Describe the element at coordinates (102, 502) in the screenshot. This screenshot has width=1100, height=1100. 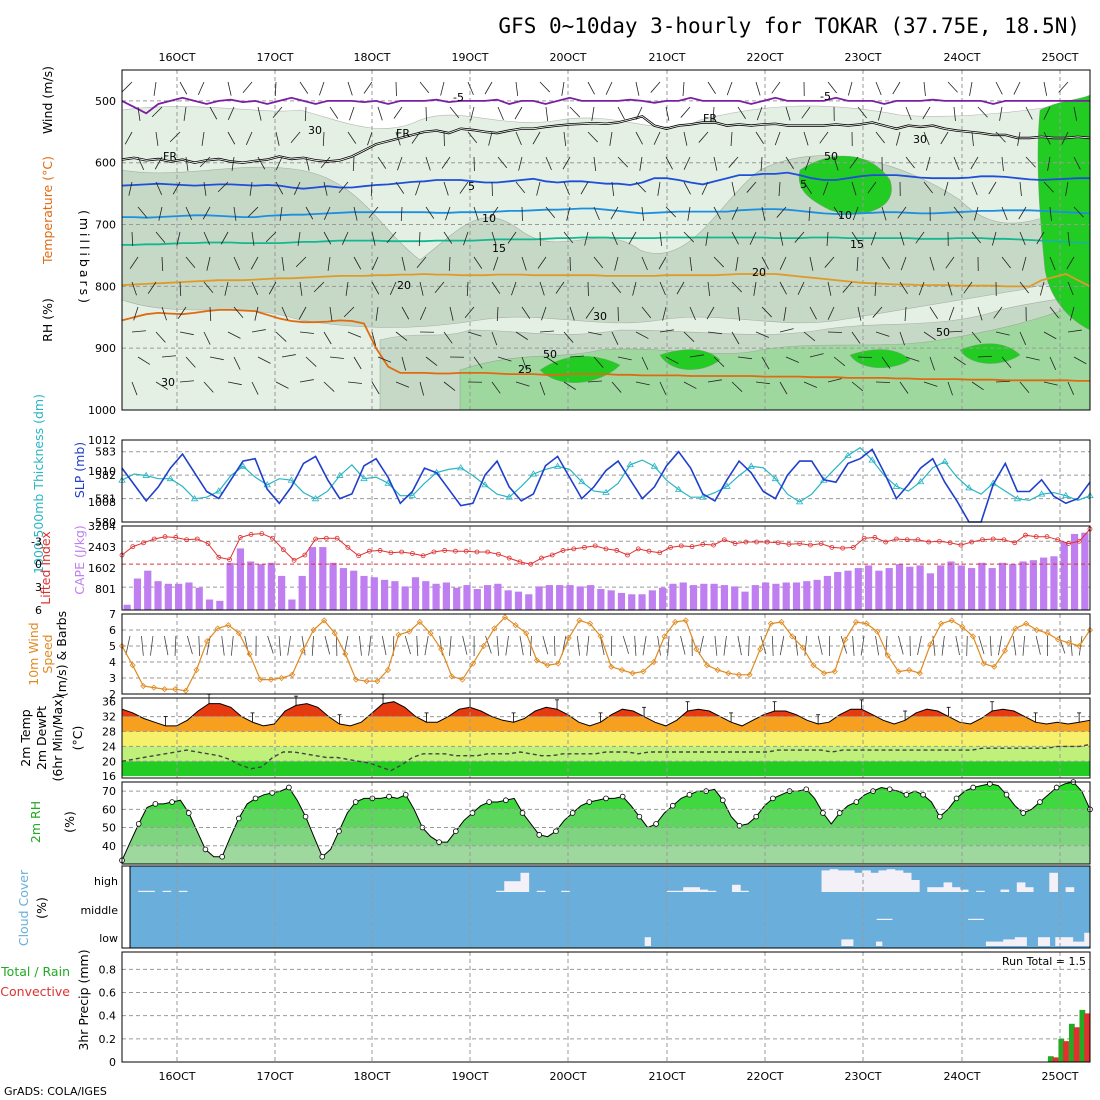
I see `y-tick-right: 1008` at that location.